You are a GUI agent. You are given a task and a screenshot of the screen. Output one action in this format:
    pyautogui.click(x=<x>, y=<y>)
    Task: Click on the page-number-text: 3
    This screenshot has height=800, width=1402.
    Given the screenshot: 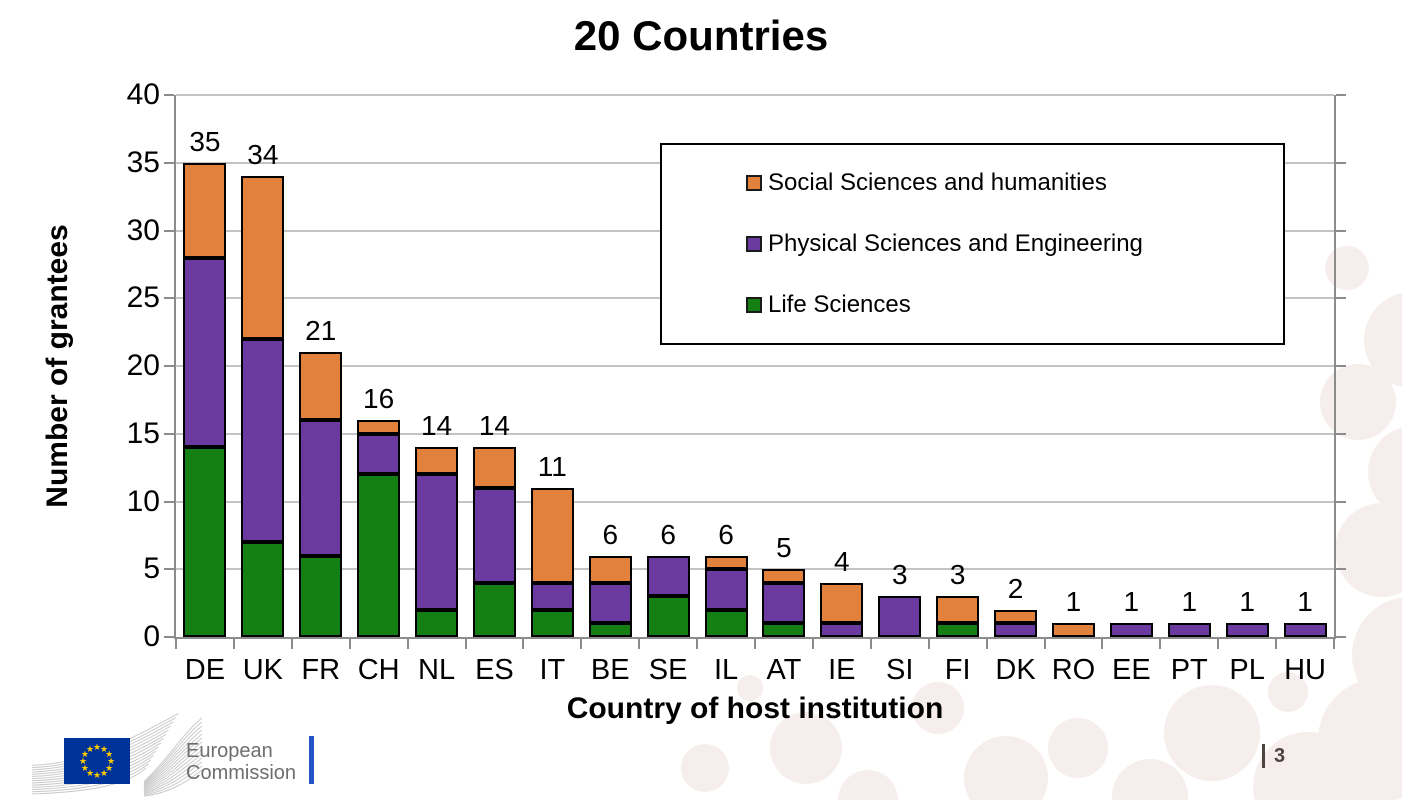 What is the action you would take?
    pyautogui.click(x=1280, y=755)
    